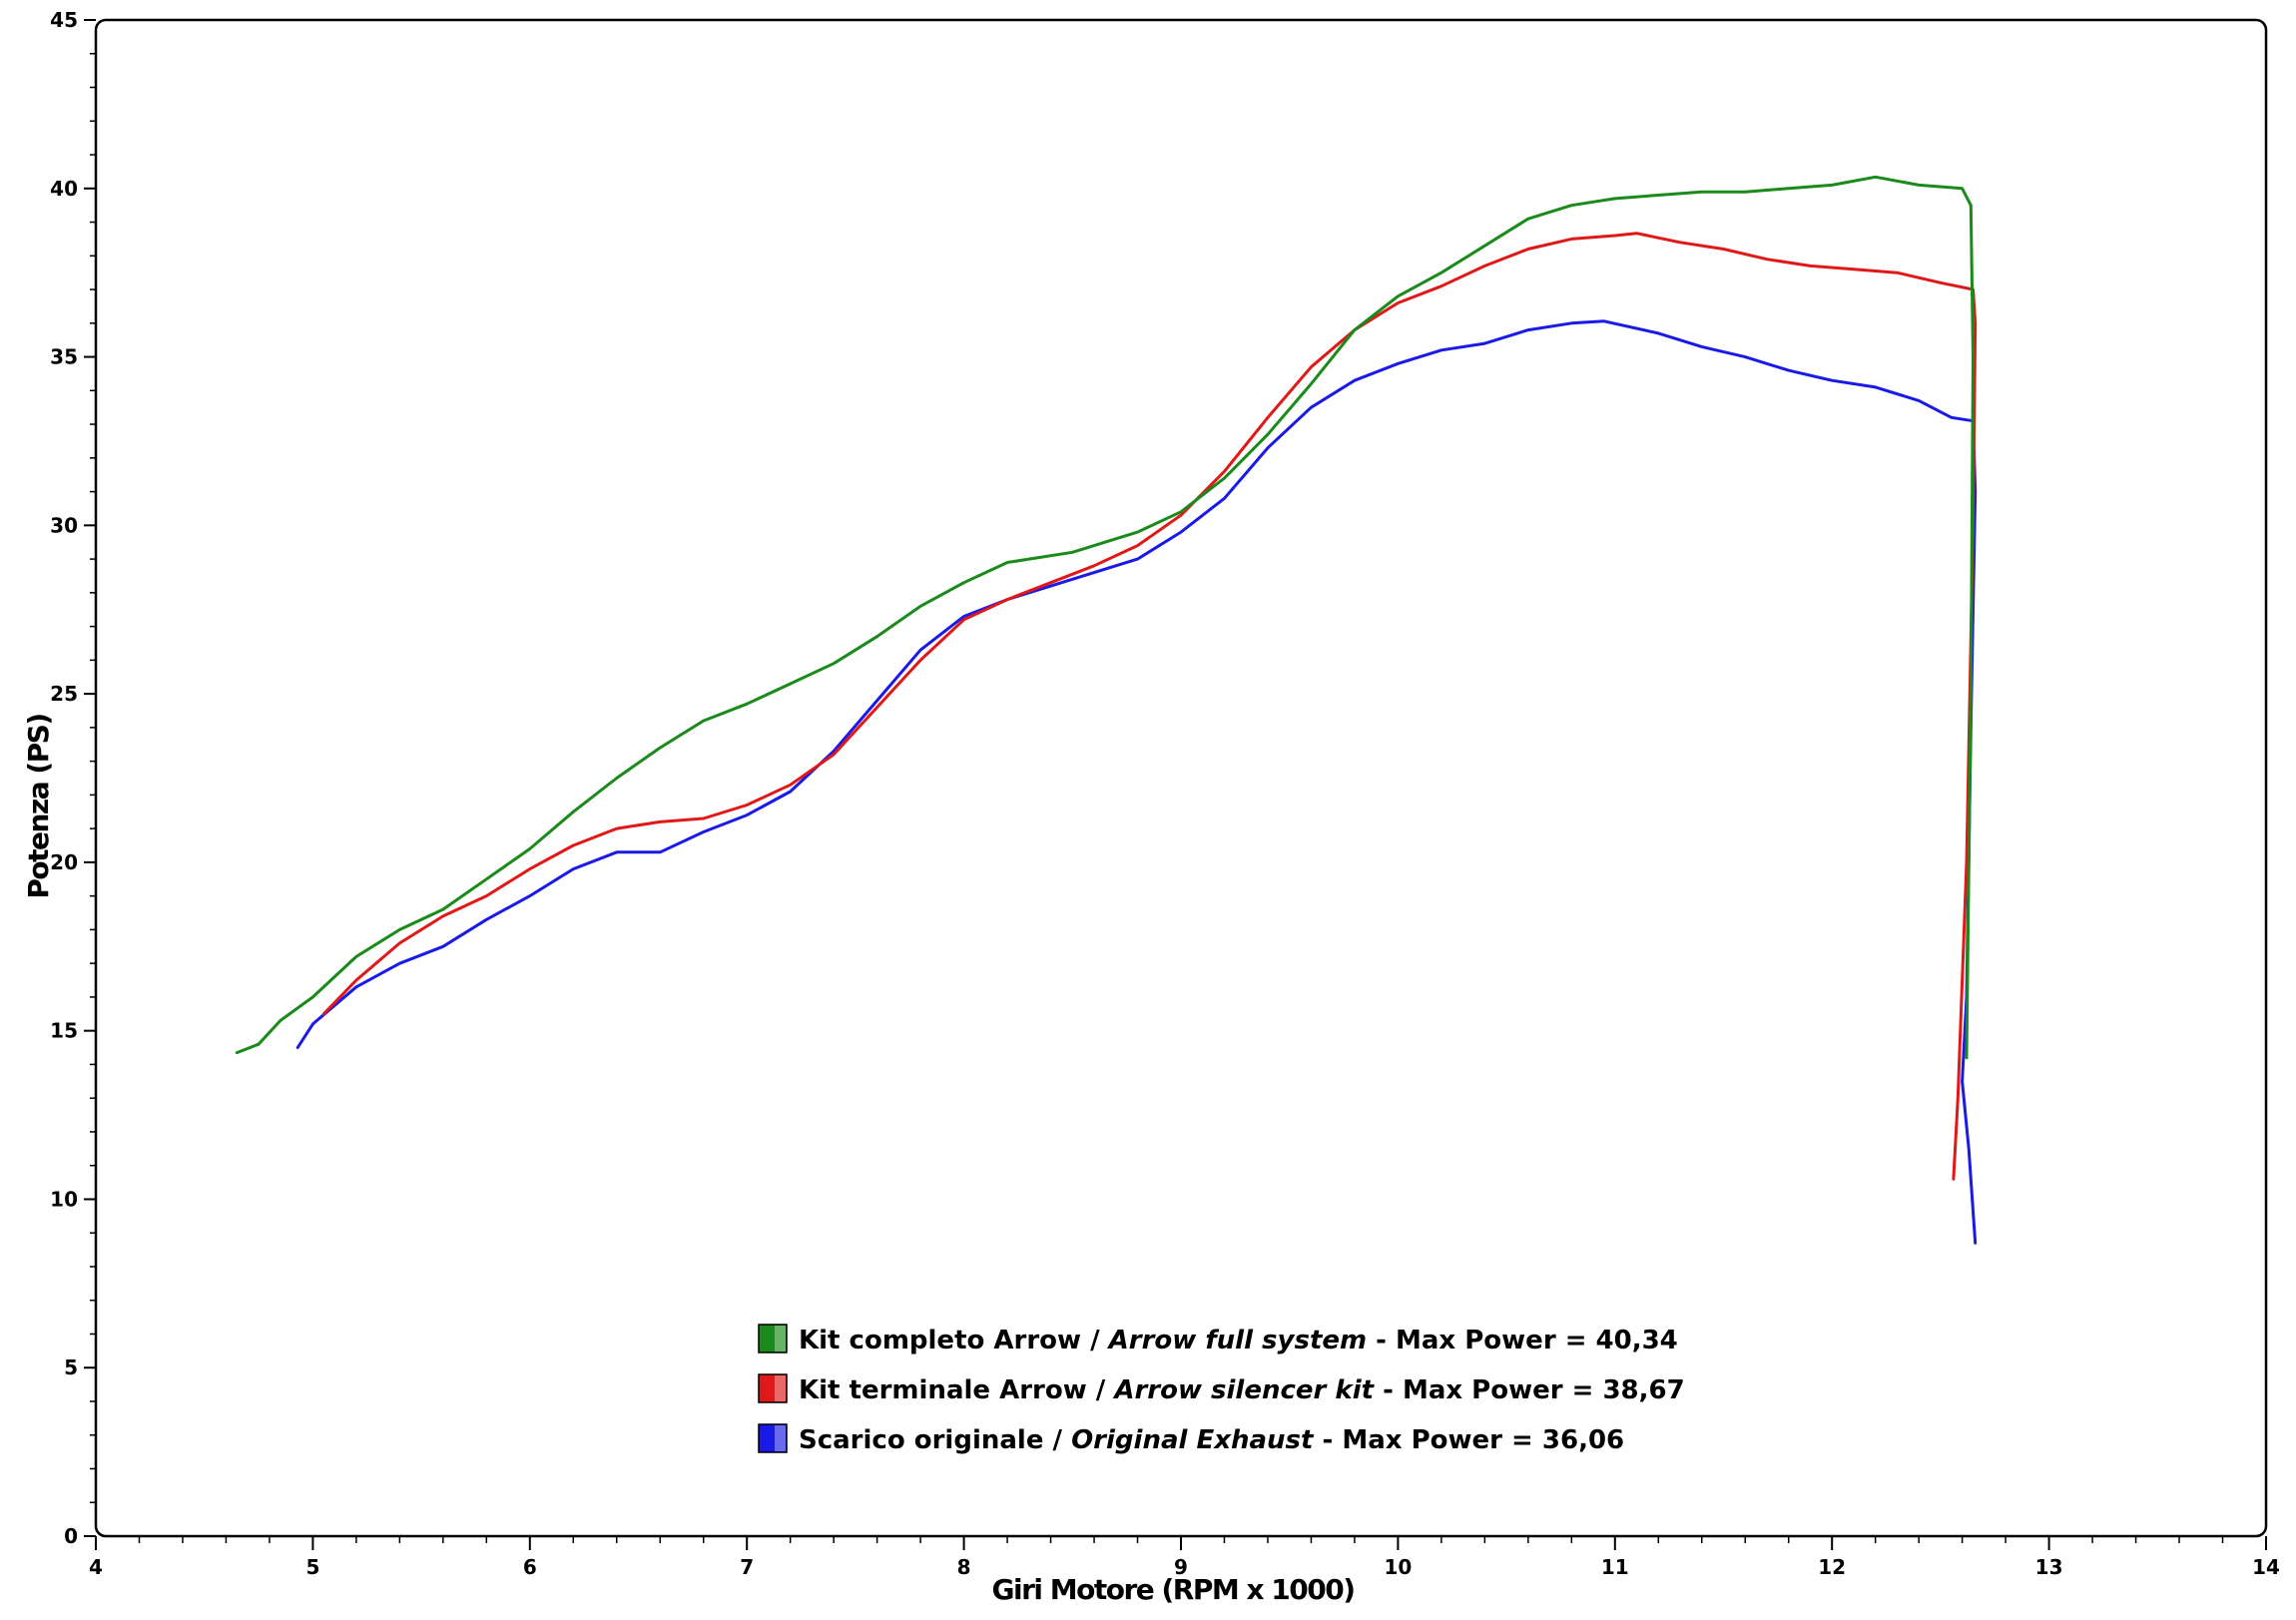  Describe the element at coordinates (73, 778) in the screenshot. I see `y-axis-ticks: 0 5 10 15 20 25 30 35 40 45` at that location.